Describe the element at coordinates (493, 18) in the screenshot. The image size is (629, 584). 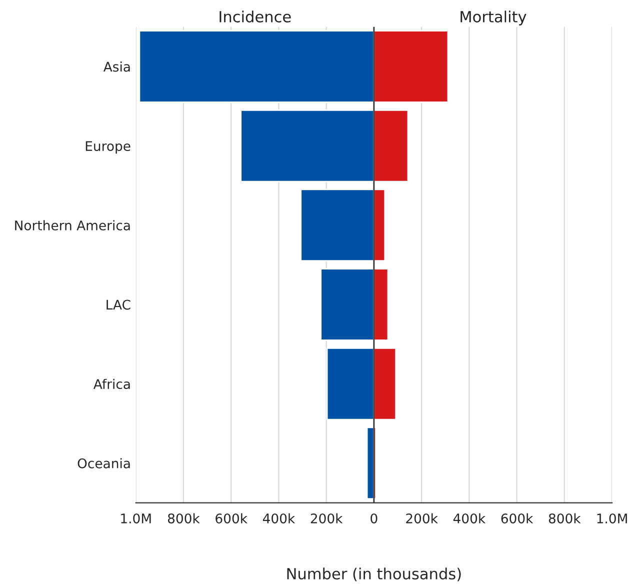
I see `series-label: Mortality` at that location.